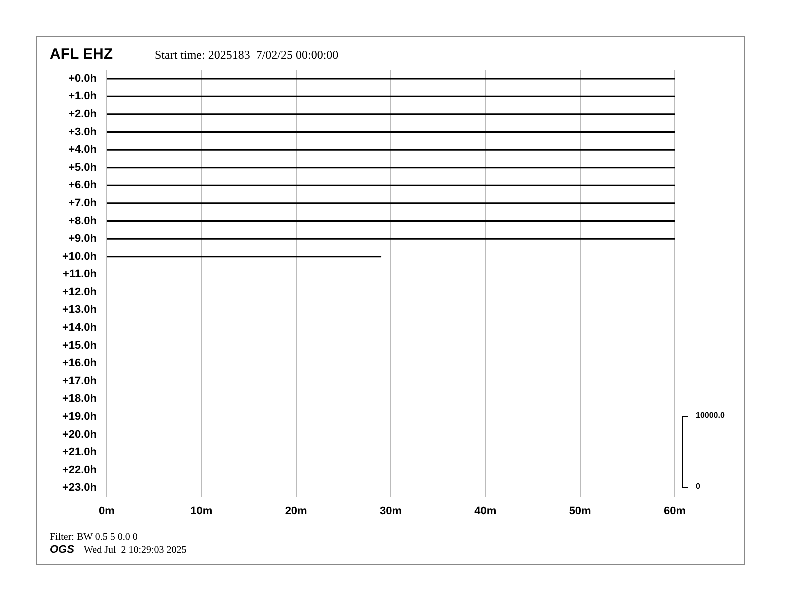  What do you see at coordinates (80, 256) in the screenshot?
I see `y-tick-label: +10.0h` at bounding box center [80, 256].